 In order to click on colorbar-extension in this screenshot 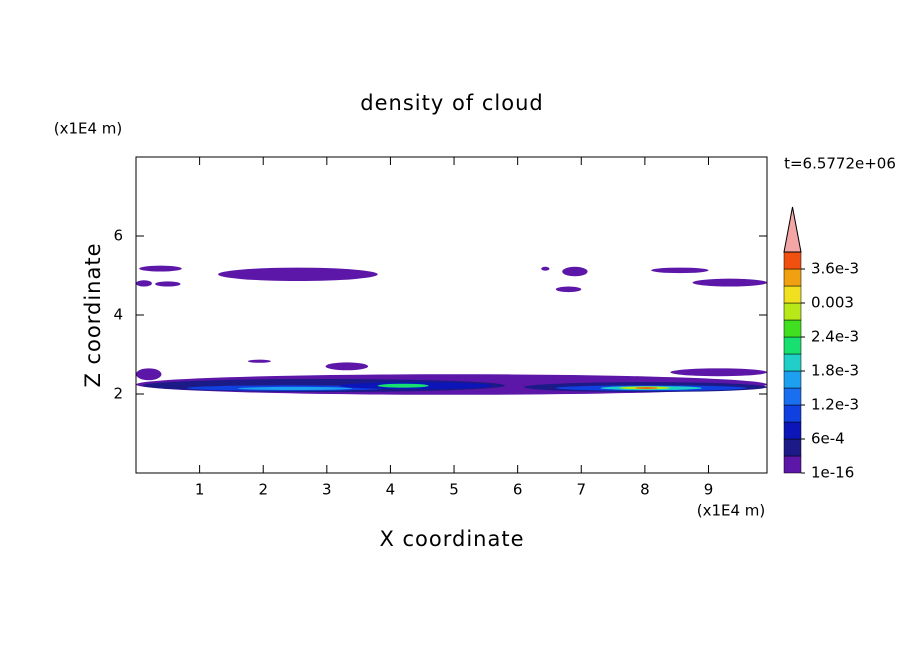, I will do `click(792, 229)`.